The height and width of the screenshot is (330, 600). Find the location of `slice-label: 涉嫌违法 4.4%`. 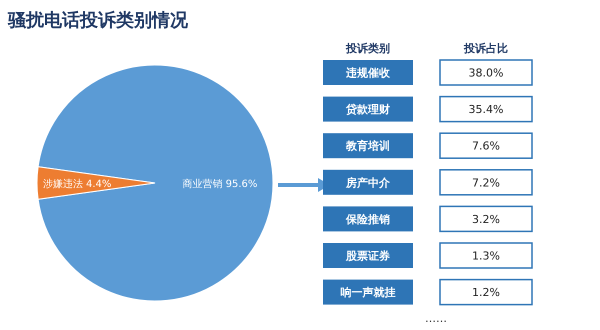

slice-label: 涉嫌违法 4.4% is located at coordinates (77, 184).